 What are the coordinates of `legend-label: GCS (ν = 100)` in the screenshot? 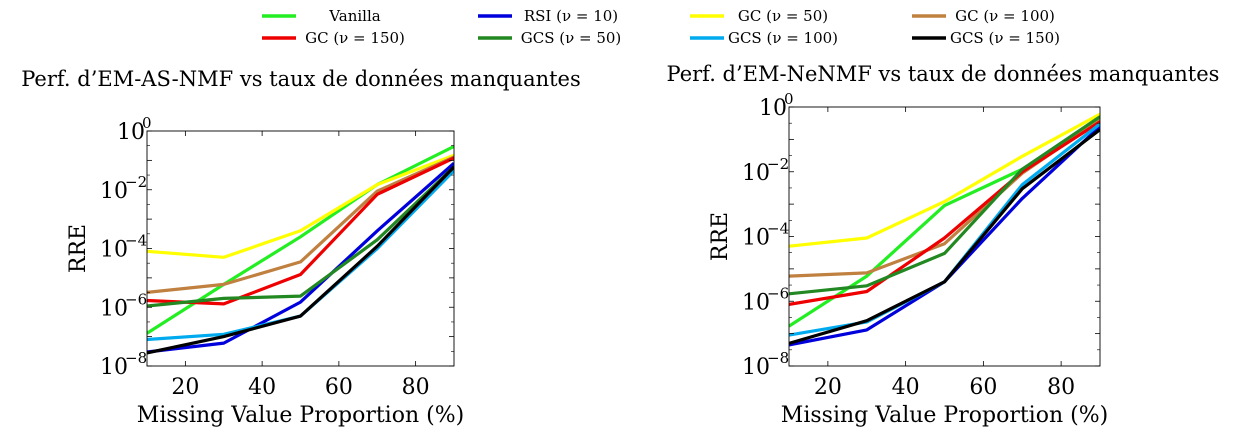 It's located at (783, 38).